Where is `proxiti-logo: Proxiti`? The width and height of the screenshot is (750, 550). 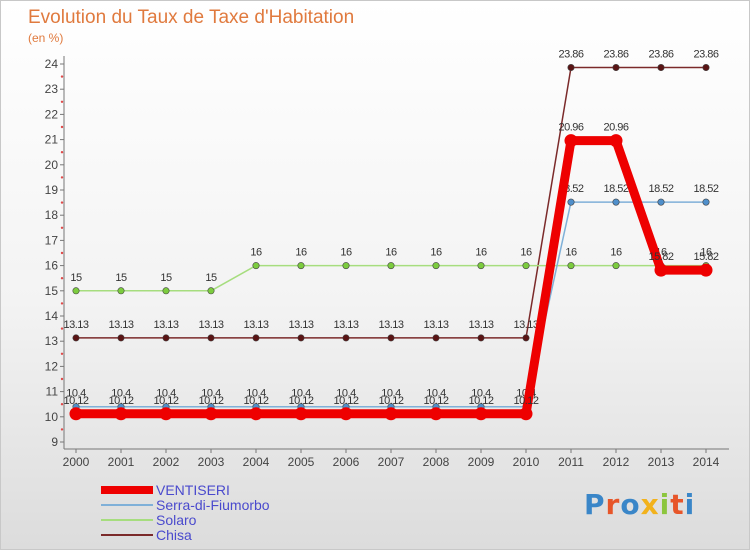 proxiti-logo: Proxiti is located at coordinates (639, 504).